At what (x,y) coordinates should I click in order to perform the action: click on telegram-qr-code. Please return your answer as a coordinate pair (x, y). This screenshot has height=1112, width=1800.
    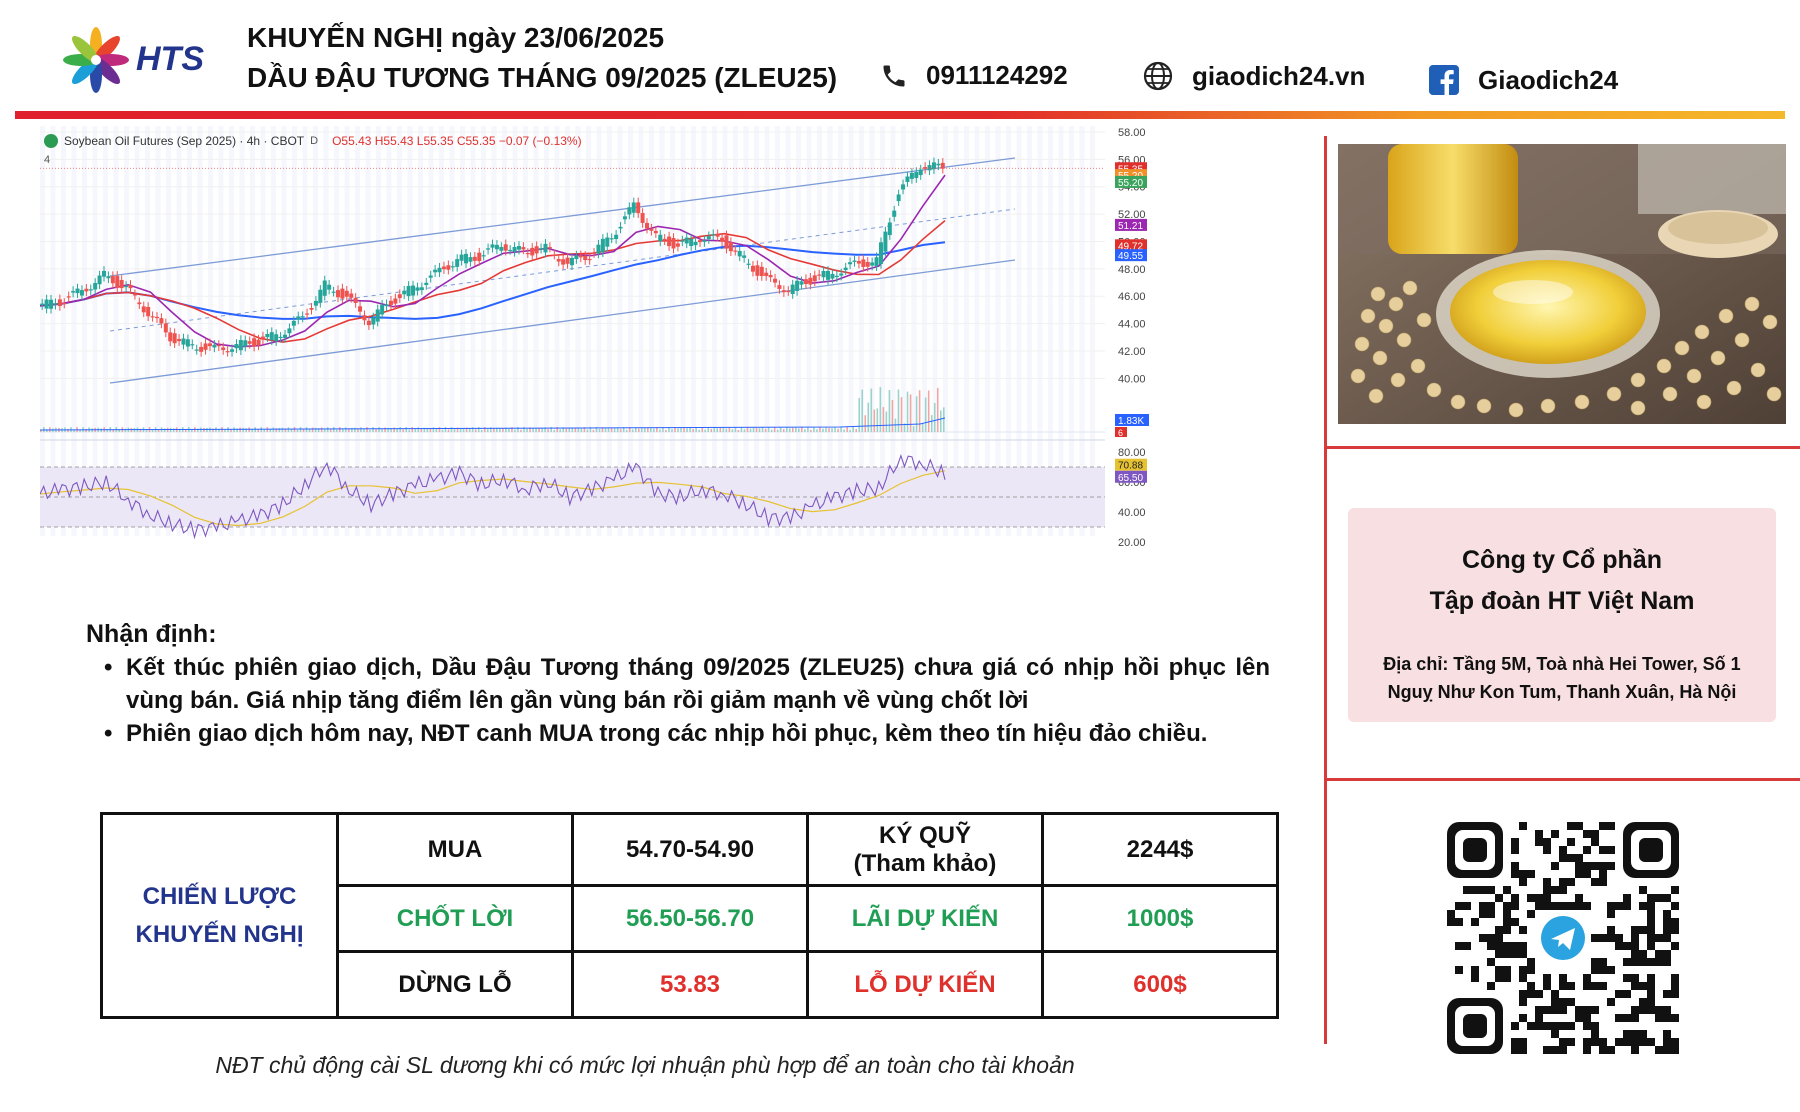
    Looking at the image, I should click on (1563, 938).